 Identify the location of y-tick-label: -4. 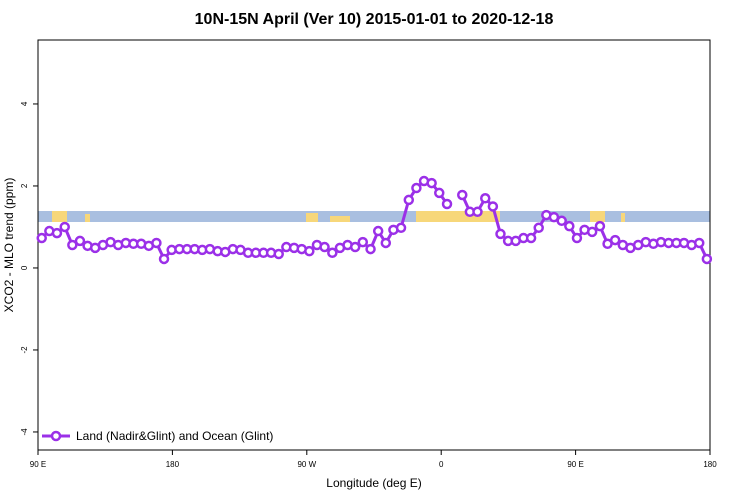
(24, 432).